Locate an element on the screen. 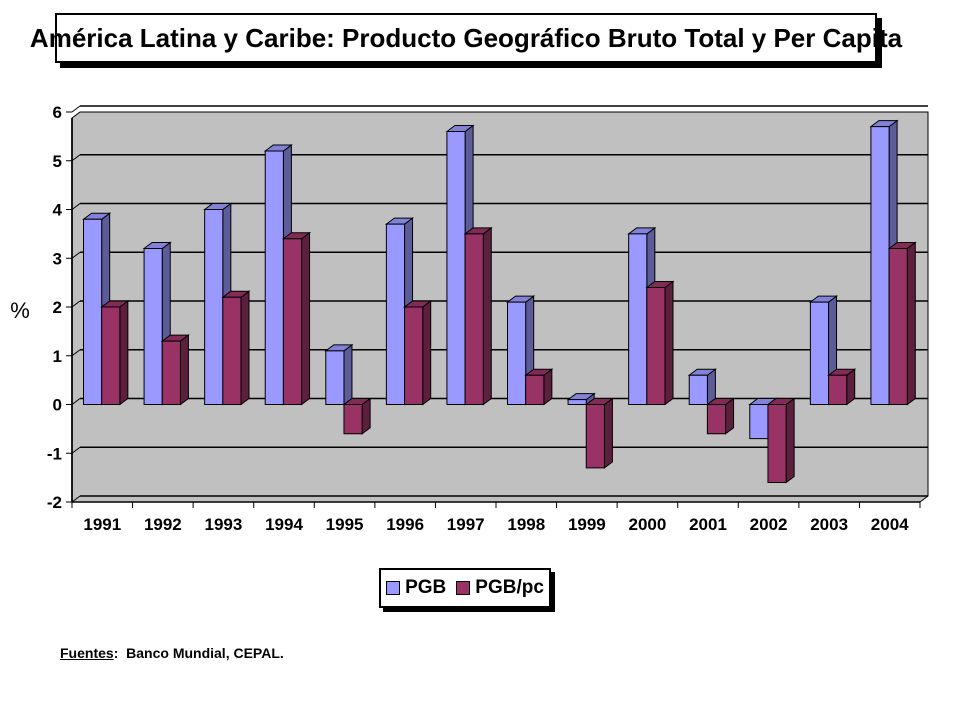  y-tick-label: 4 is located at coordinates (58, 210).